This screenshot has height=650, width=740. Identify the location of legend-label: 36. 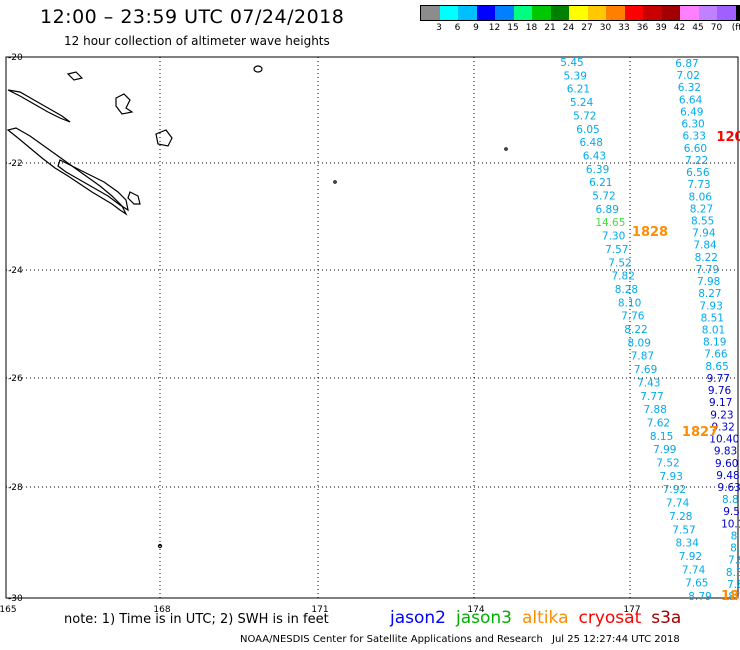
(642, 28).